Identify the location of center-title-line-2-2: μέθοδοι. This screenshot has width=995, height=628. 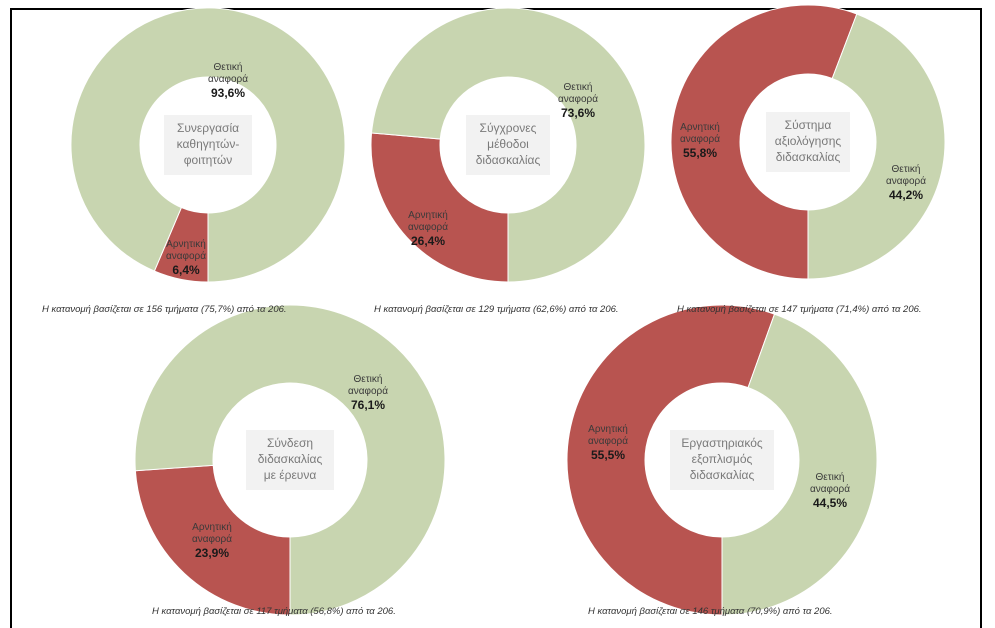
(508, 144).